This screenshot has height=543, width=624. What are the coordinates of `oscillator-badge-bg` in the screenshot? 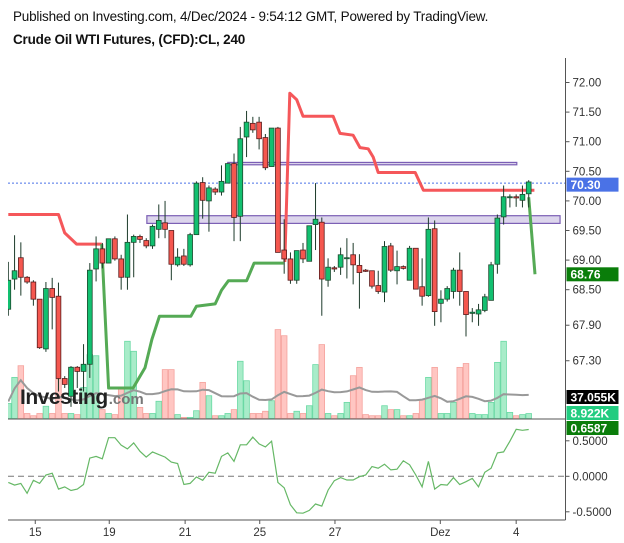 It's located at (592, 428).